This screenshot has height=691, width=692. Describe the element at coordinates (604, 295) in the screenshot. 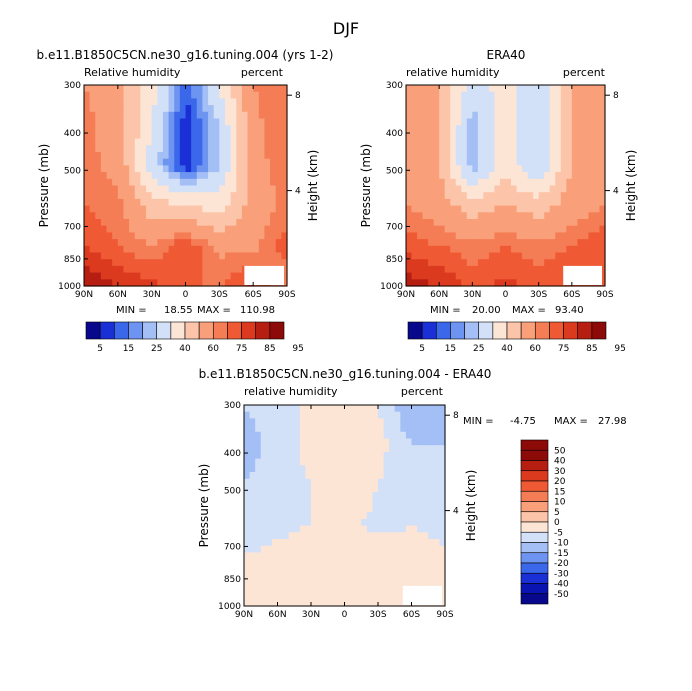

I see `x-tick-label: 90S` at that location.